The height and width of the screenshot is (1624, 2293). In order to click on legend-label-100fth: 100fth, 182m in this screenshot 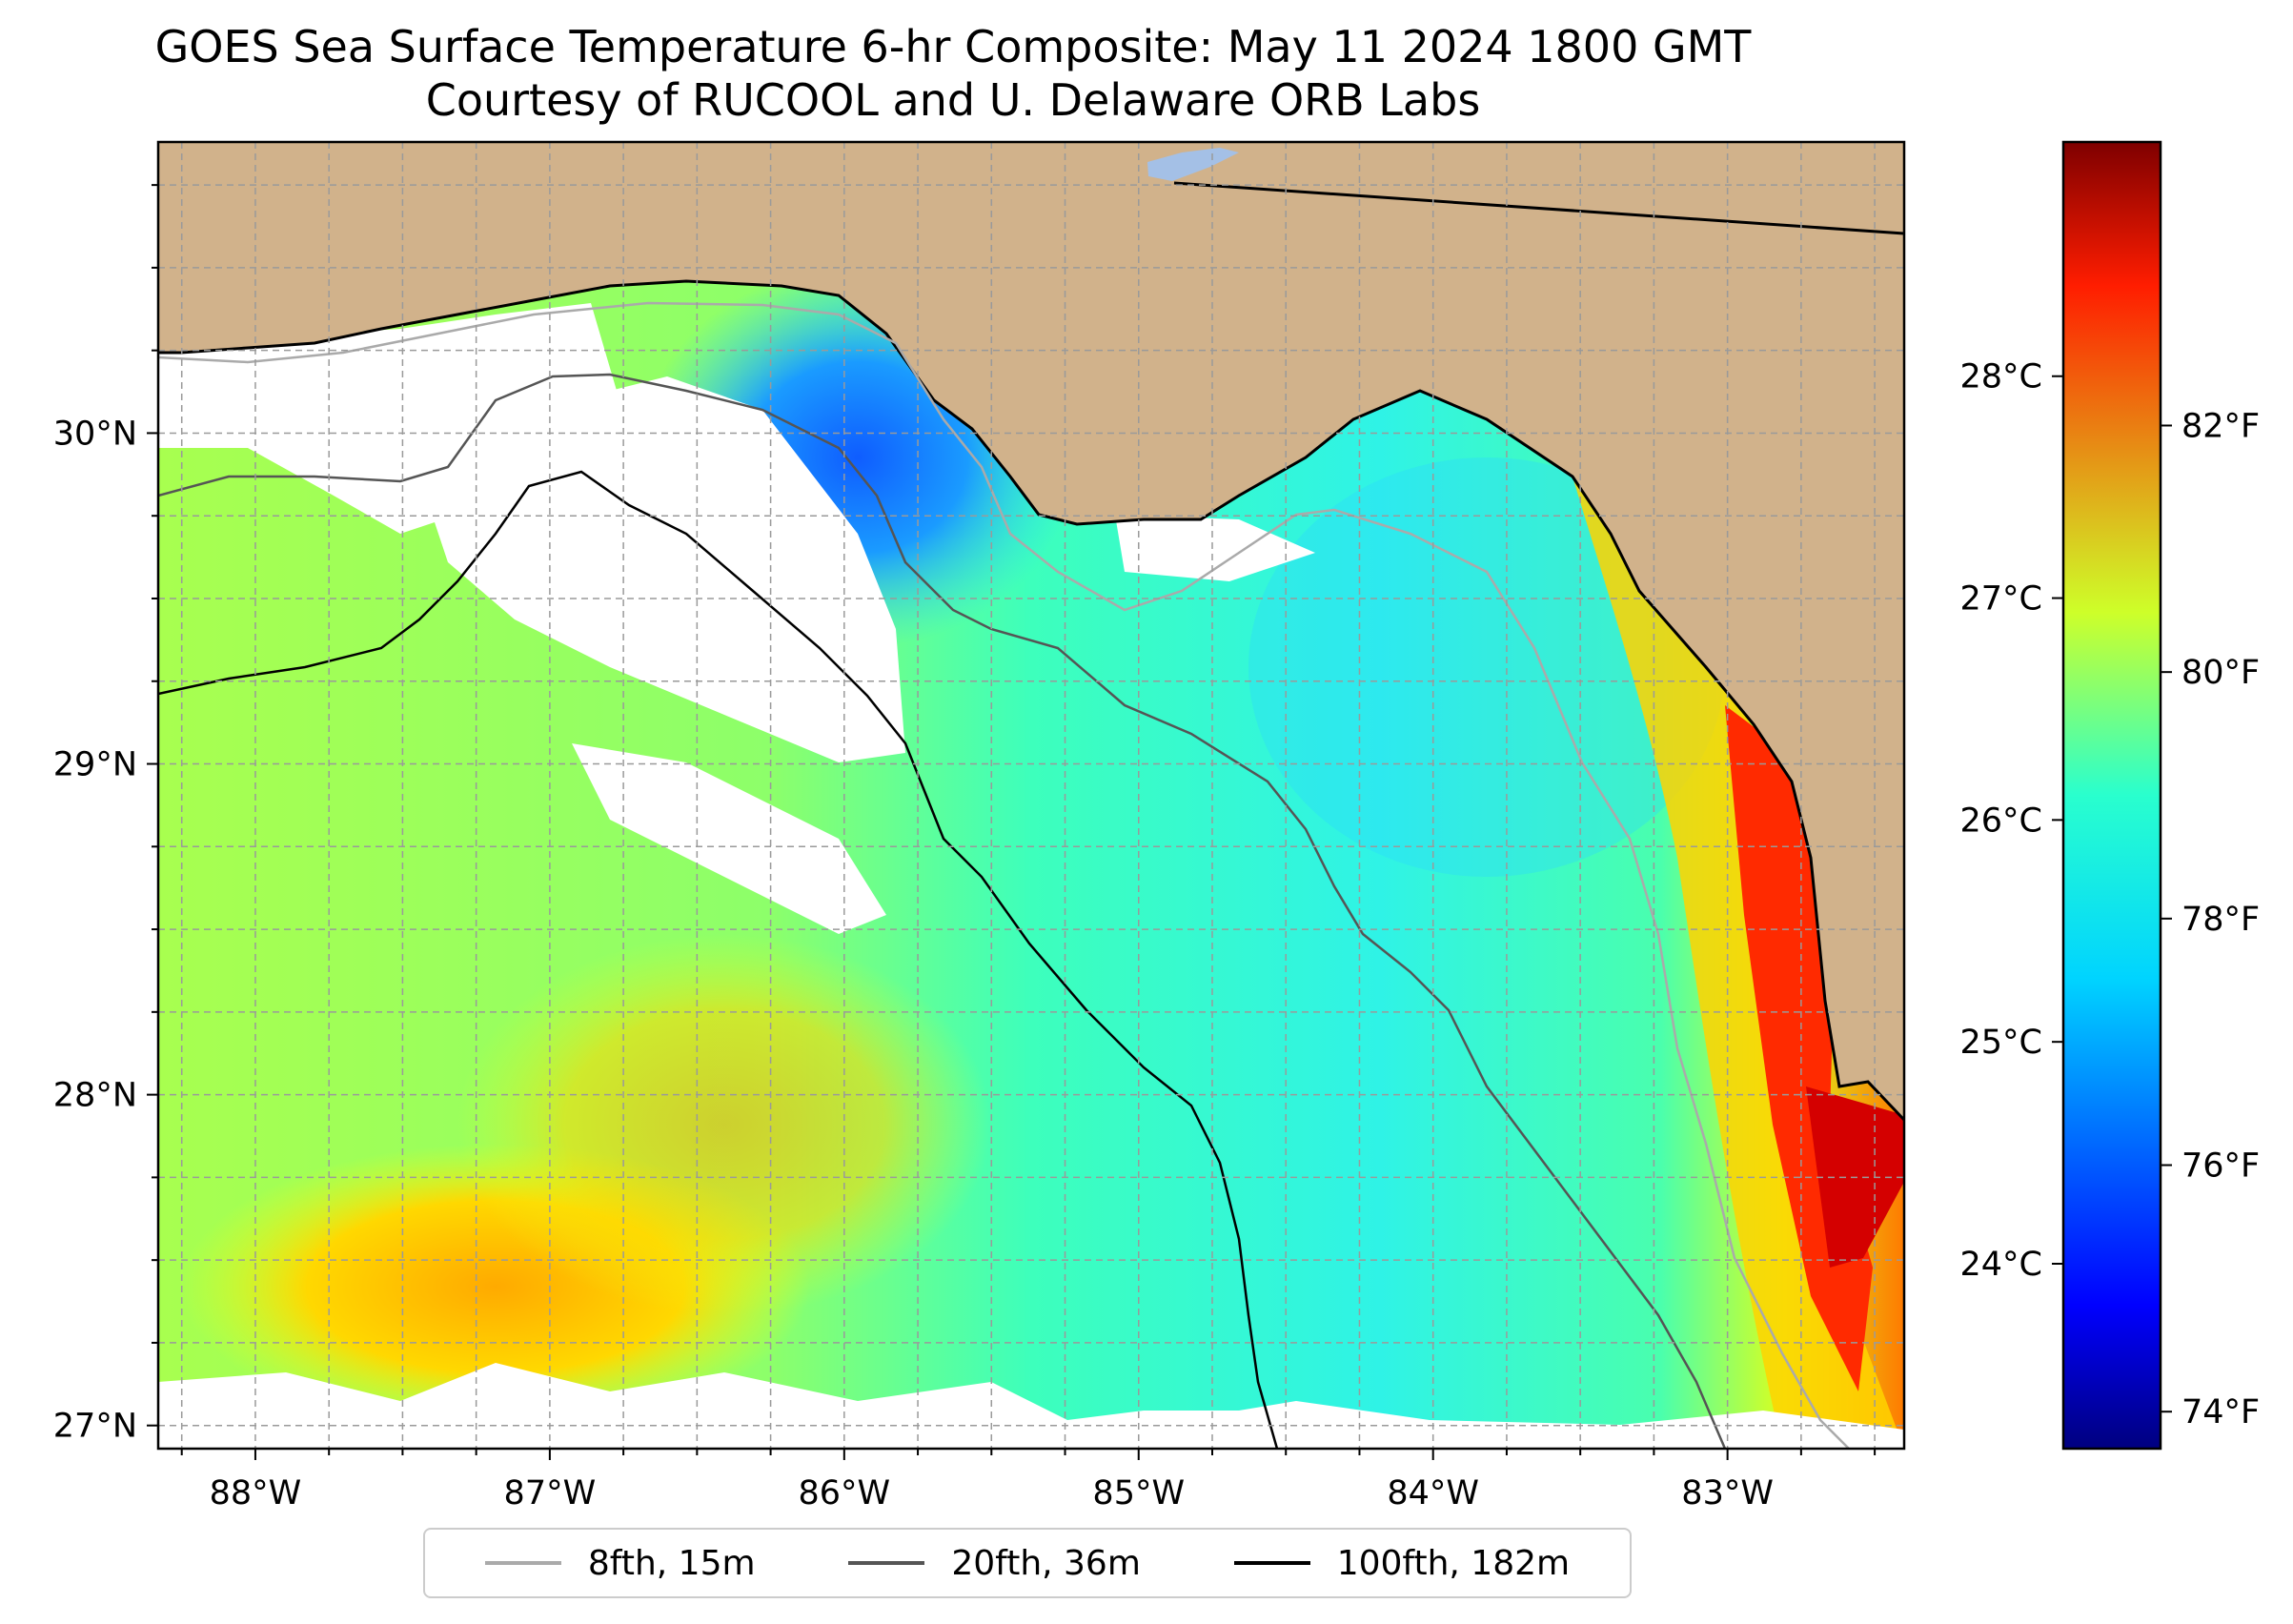, I will do `click(1454, 1563)`.